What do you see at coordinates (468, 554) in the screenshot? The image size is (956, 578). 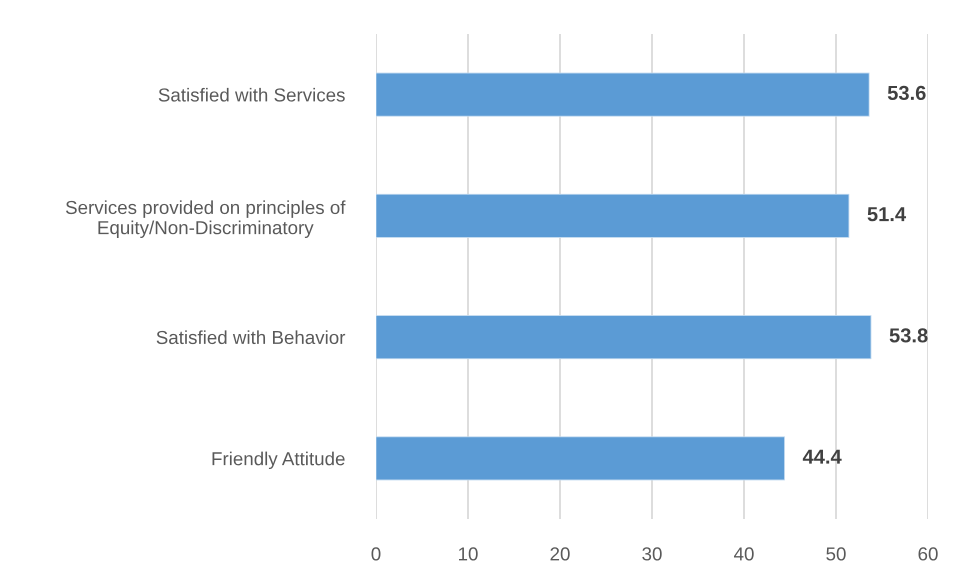 I see `x-tick-label: 10` at bounding box center [468, 554].